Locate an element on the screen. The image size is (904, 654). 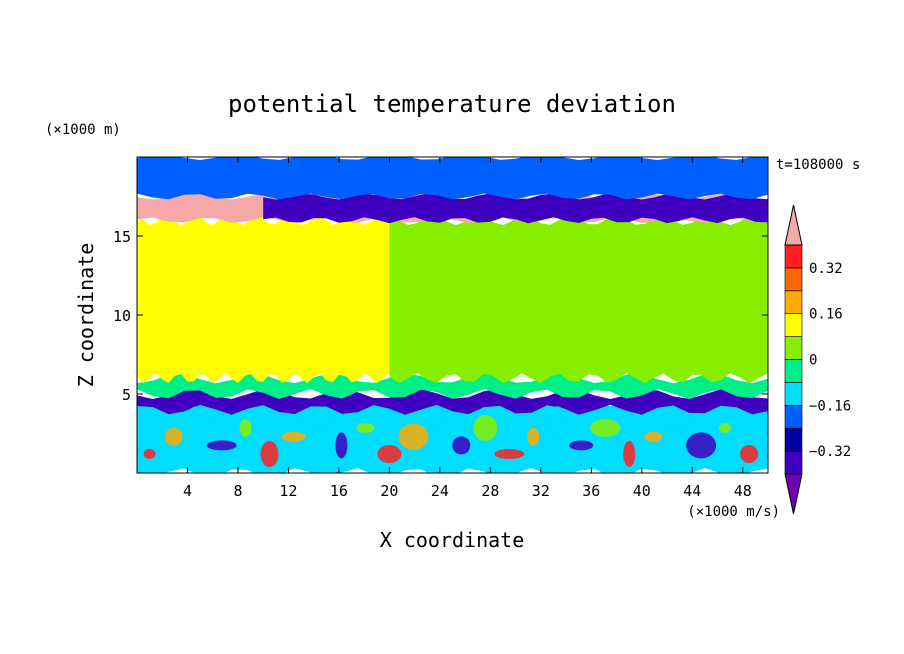
colorbar-label: 0.16 is located at coordinates (826, 315).